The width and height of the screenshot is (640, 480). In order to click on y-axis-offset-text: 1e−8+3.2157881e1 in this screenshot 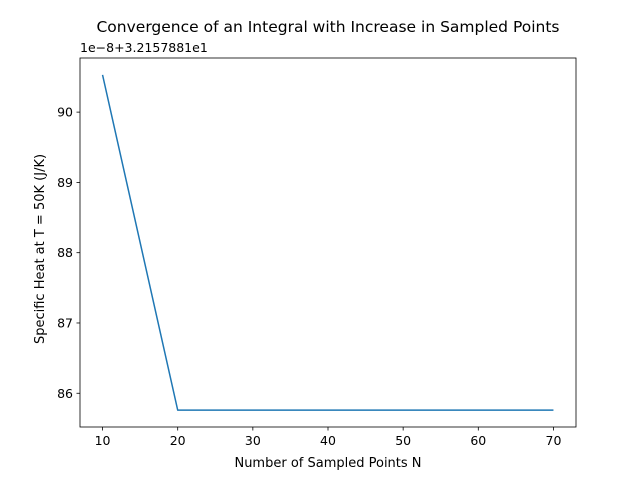, I will do `click(144, 47)`.